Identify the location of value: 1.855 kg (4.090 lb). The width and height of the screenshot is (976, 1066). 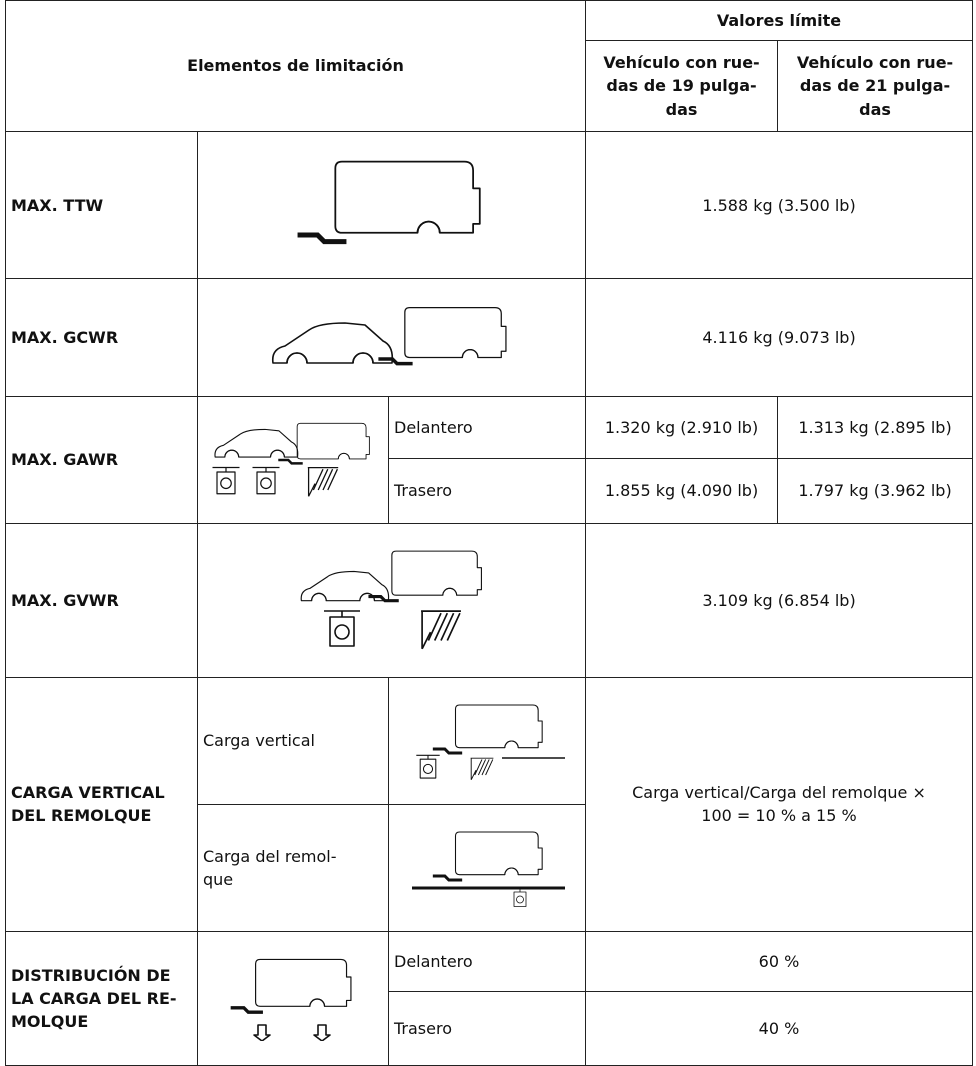
(681, 491).